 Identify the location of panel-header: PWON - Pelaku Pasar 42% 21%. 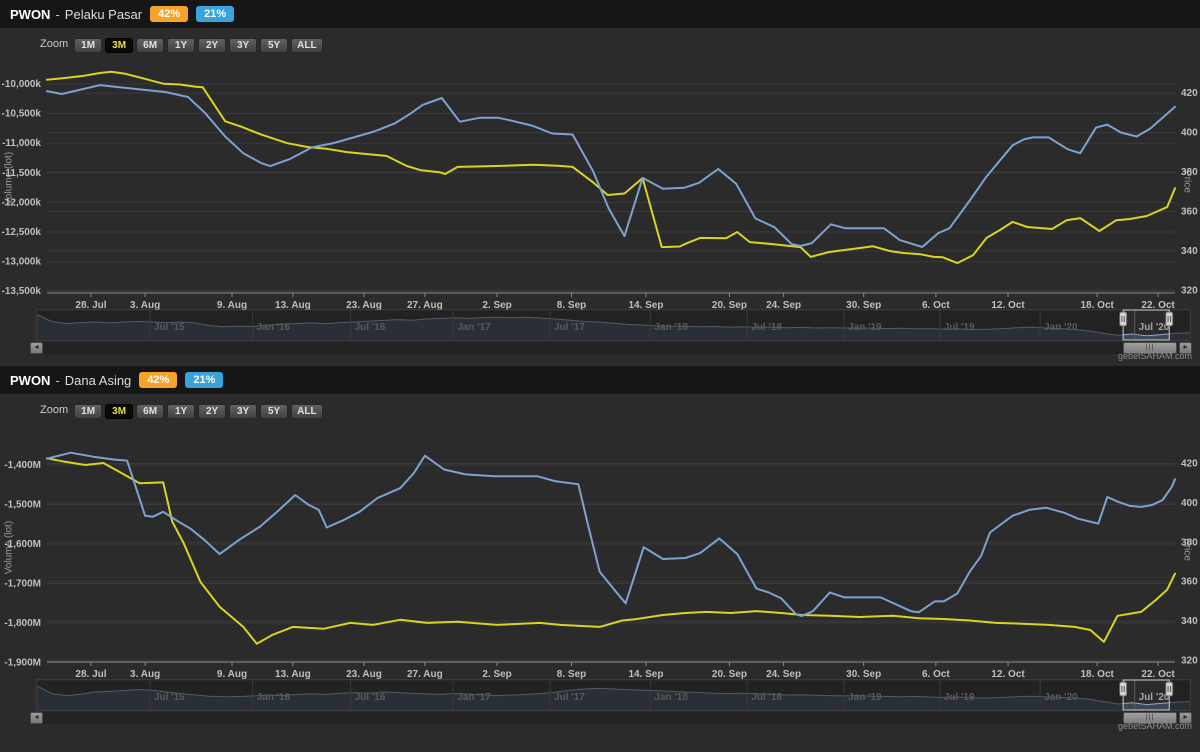
(600, 14).